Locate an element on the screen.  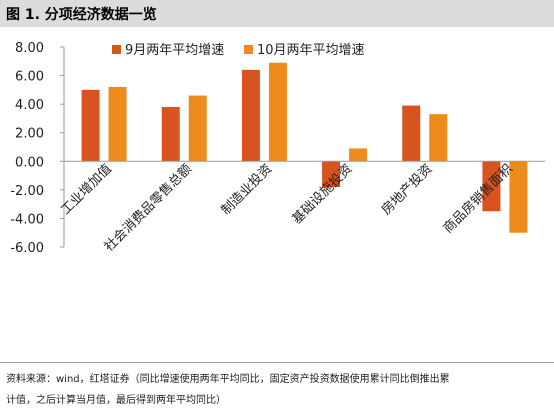
y-tick-label: -4.00 is located at coordinates (27, 219).